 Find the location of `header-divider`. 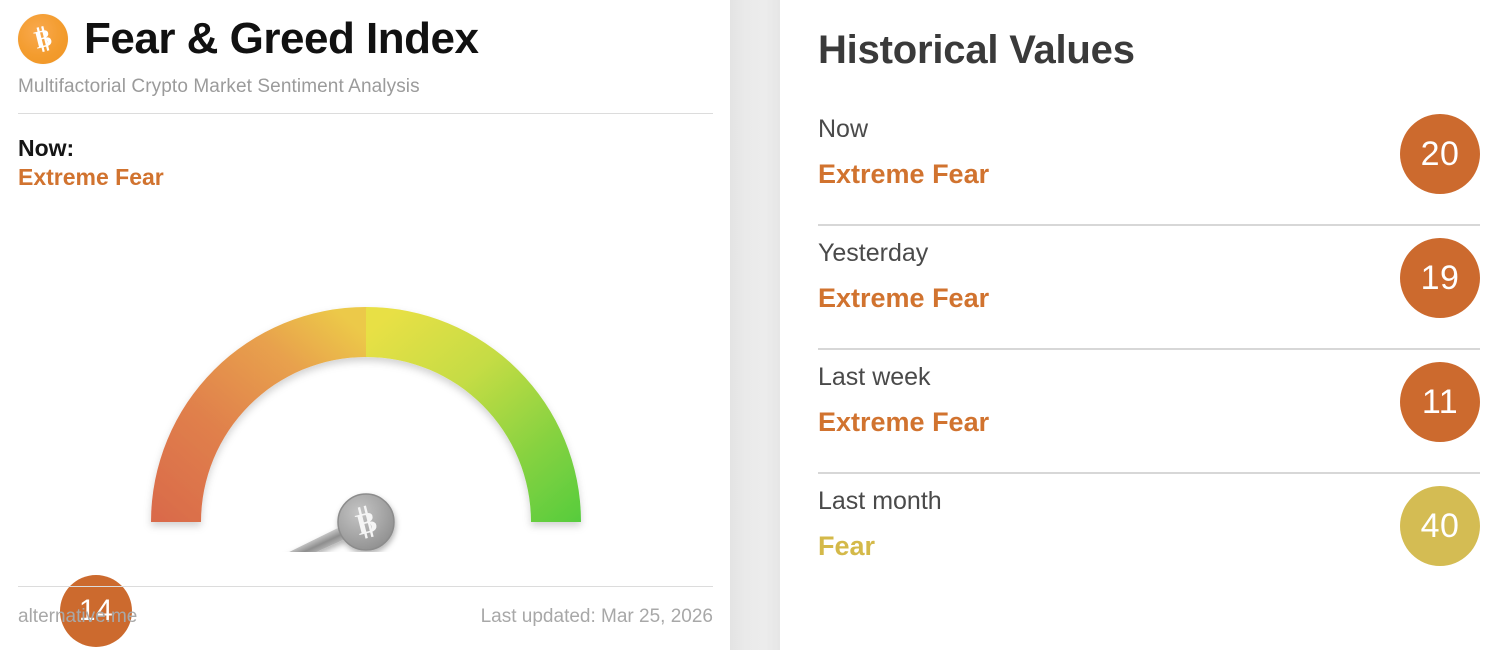

header-divider is located at coordinates (365, 113).